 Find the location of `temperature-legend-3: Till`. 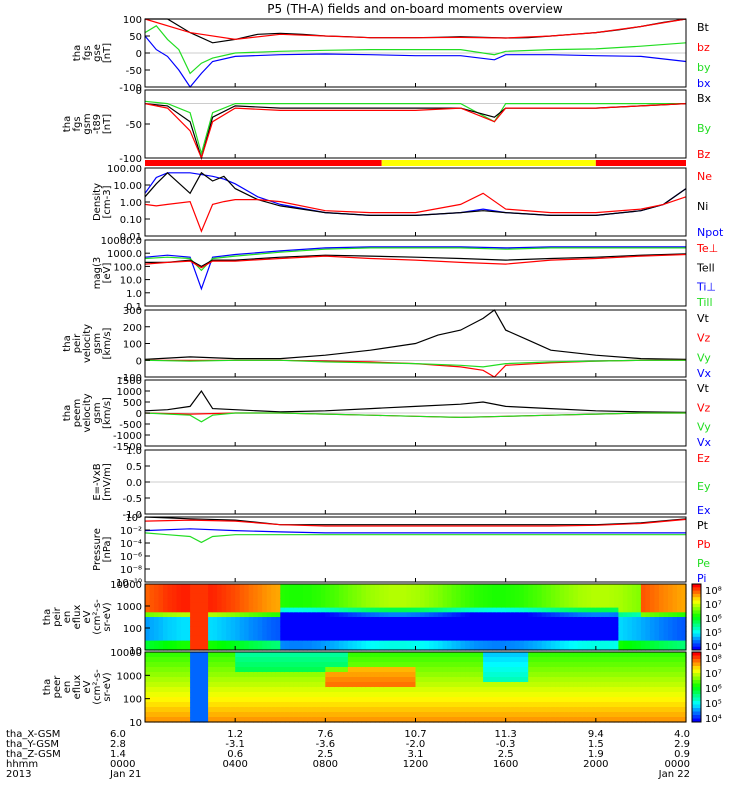

temperature-legend-3: Till is located at coordinates (704, 302).